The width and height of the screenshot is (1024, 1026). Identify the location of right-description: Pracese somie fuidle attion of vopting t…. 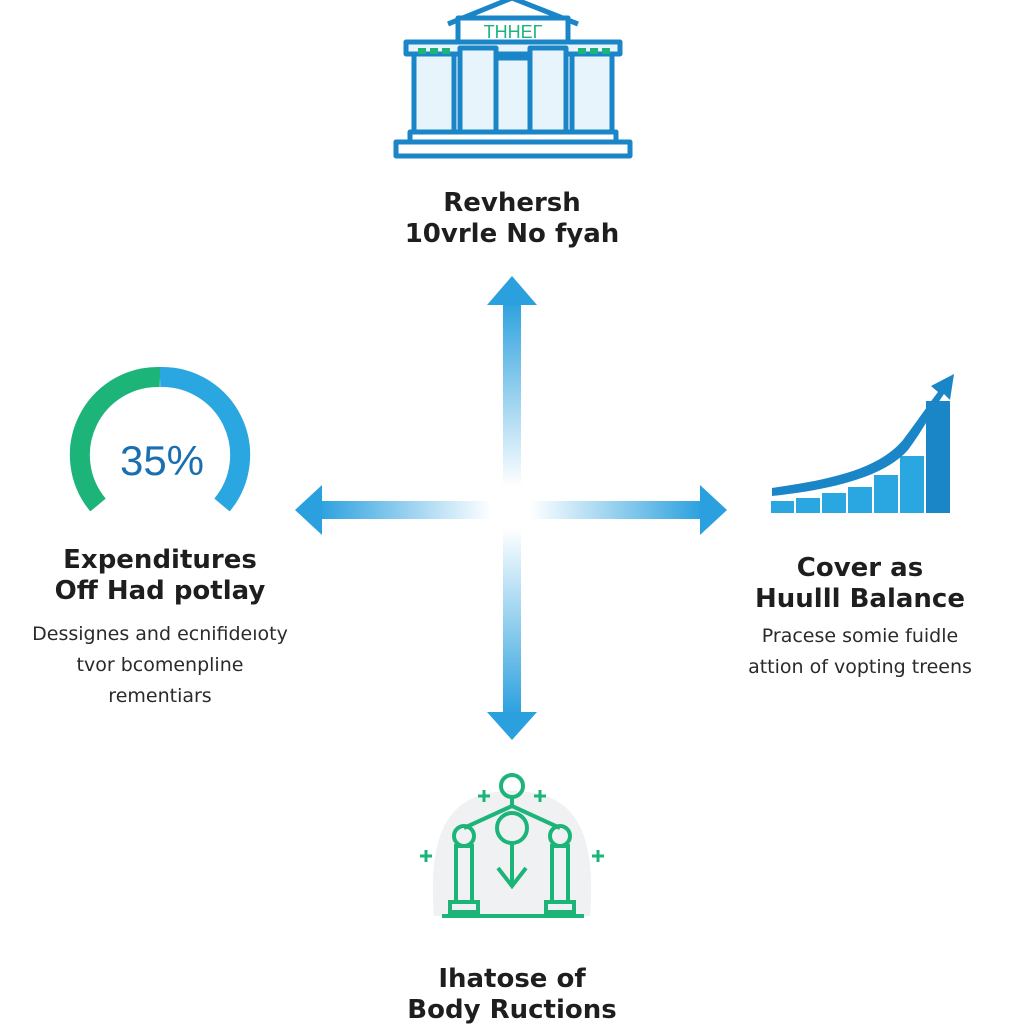
(860, 652).